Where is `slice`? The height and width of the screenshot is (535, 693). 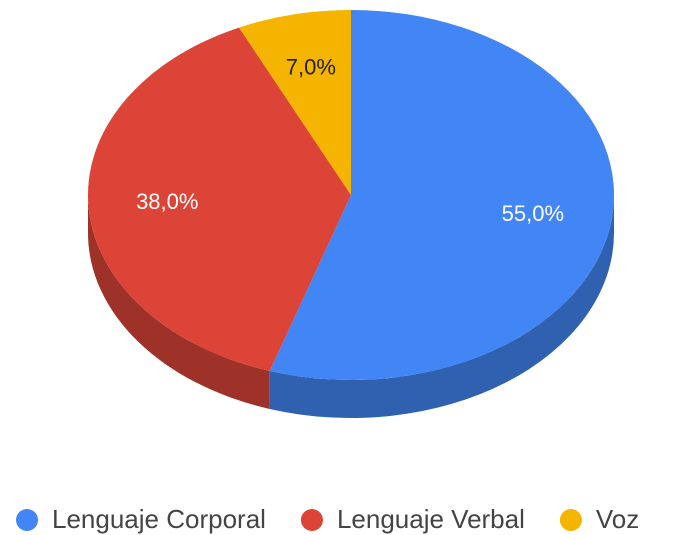 slice is located at coordinates (295, 102).